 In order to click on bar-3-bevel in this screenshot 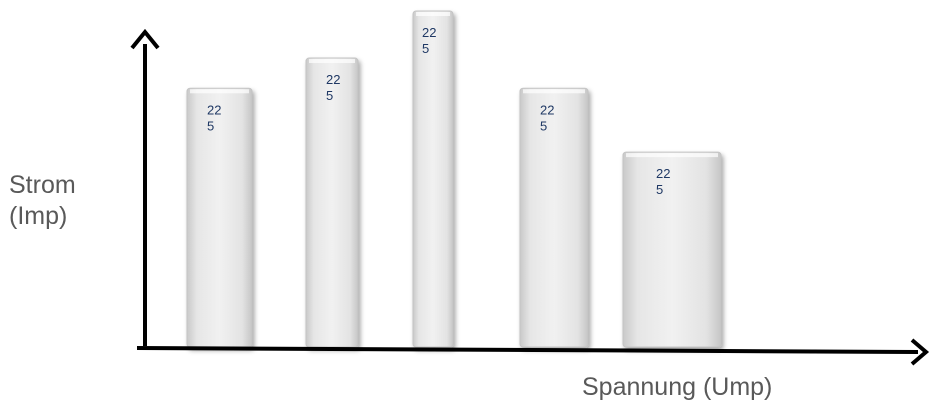, I will do `click(433, 14)`.